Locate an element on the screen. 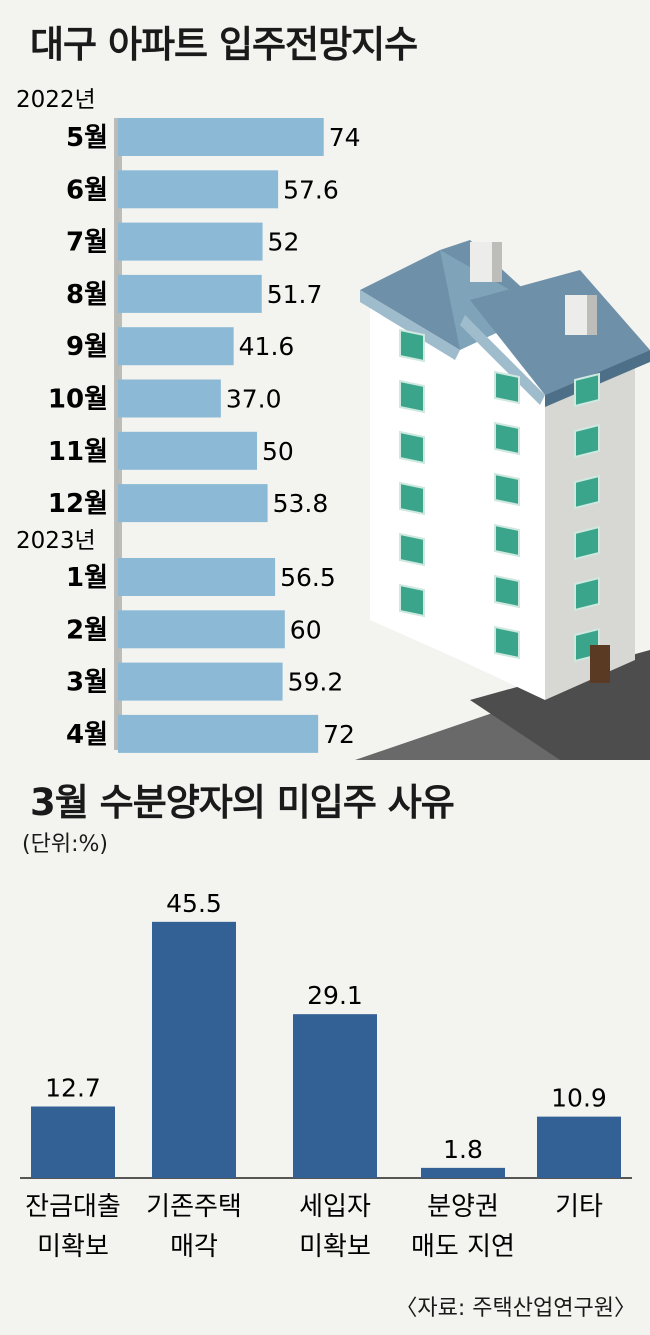  category-label: 기타 is located at coordinates (579, 1207).